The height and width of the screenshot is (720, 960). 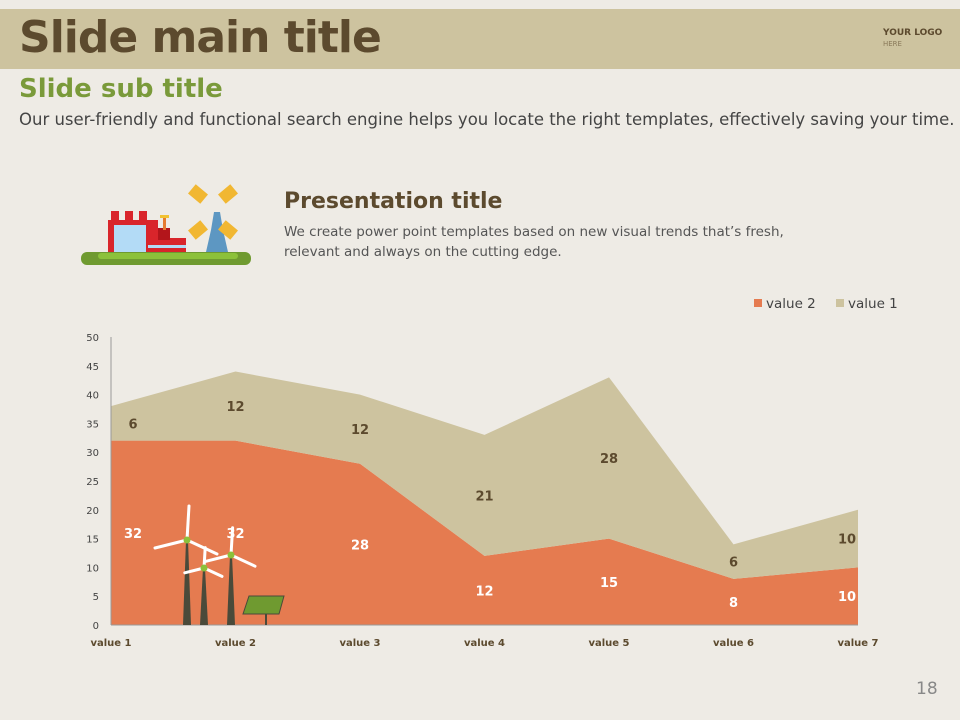 I want to click on y-tick-label: 30, so click(x=92, y=453).